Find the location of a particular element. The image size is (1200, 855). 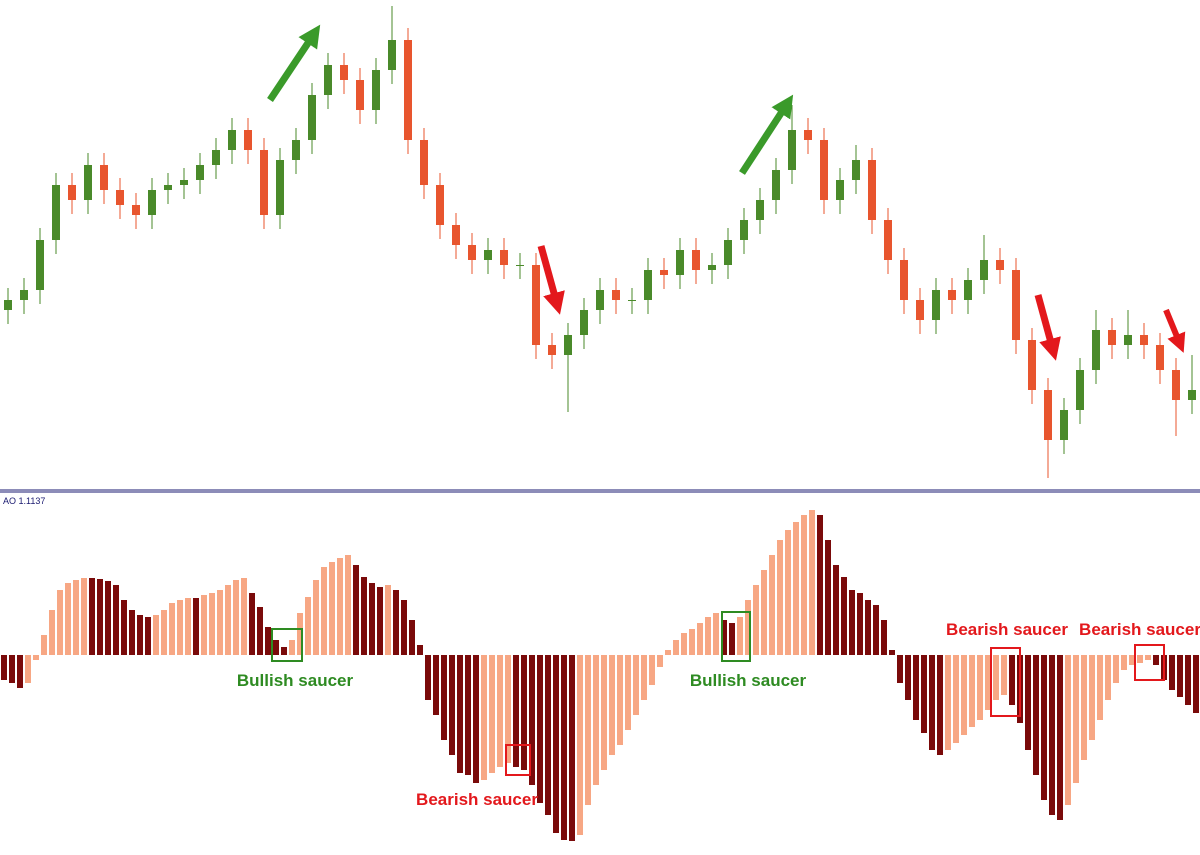

annotation: Bearish saucer is located at coordinates (1007, 629).